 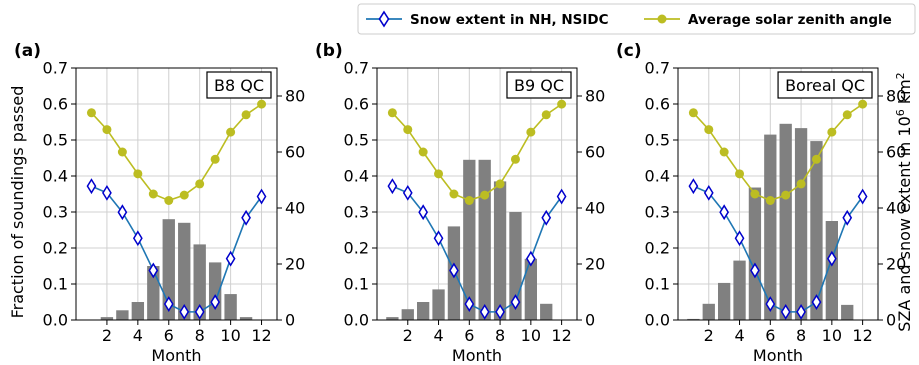 I want to click on qc-label-box: Boreal QC, so click(x=825, y=85).